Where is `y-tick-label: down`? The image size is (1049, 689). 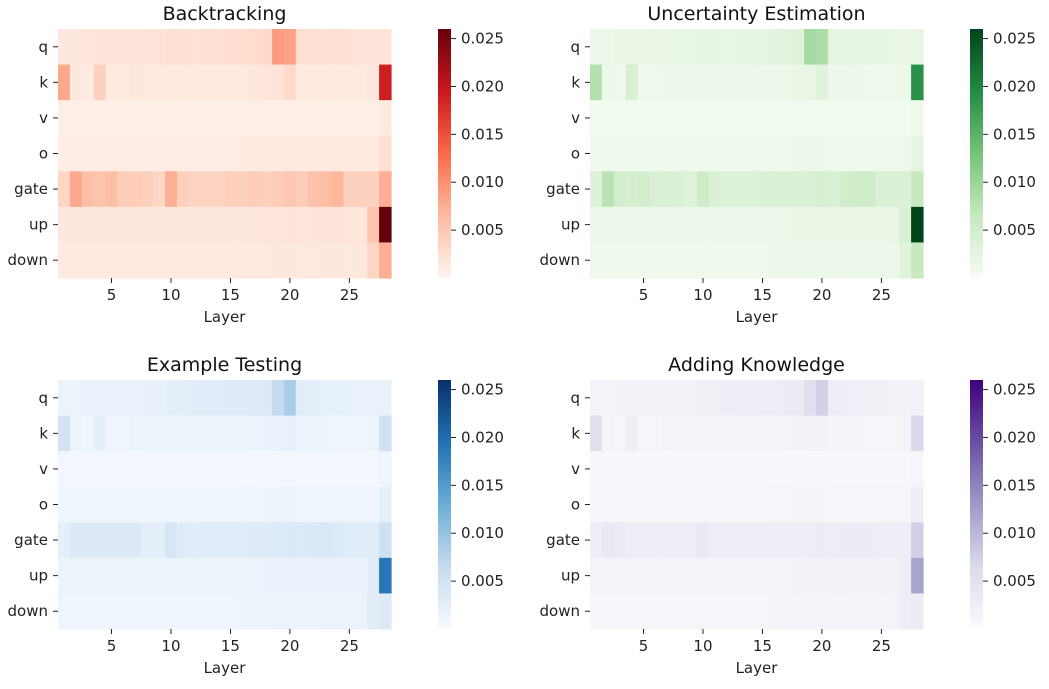 y-tick-label: down is located at coordinates (560, 260).